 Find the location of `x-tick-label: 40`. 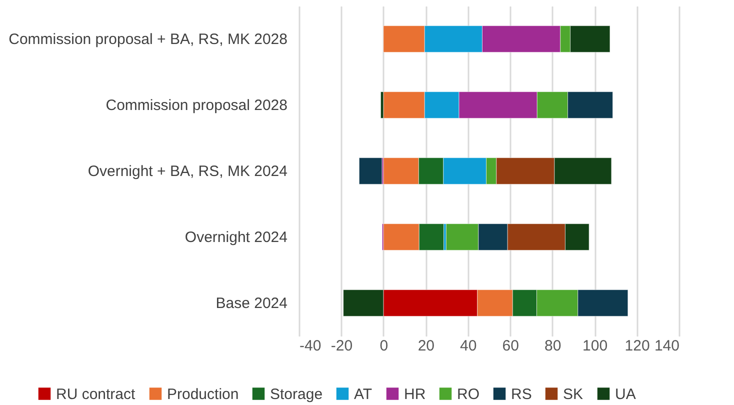

x-tick-label: 40 is located at coordinates (468, 346).